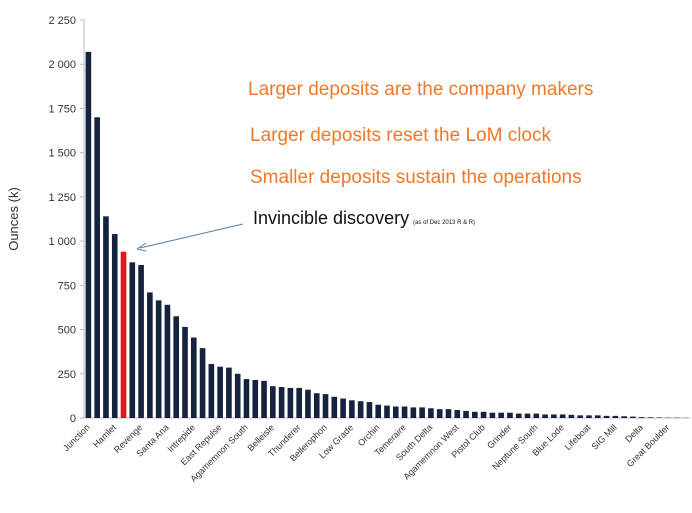 The image size is (692, 513). What do you see at coordinates (141, 247) in the screenshot?
I see `arrow-head` at bounding box center [141, 247].